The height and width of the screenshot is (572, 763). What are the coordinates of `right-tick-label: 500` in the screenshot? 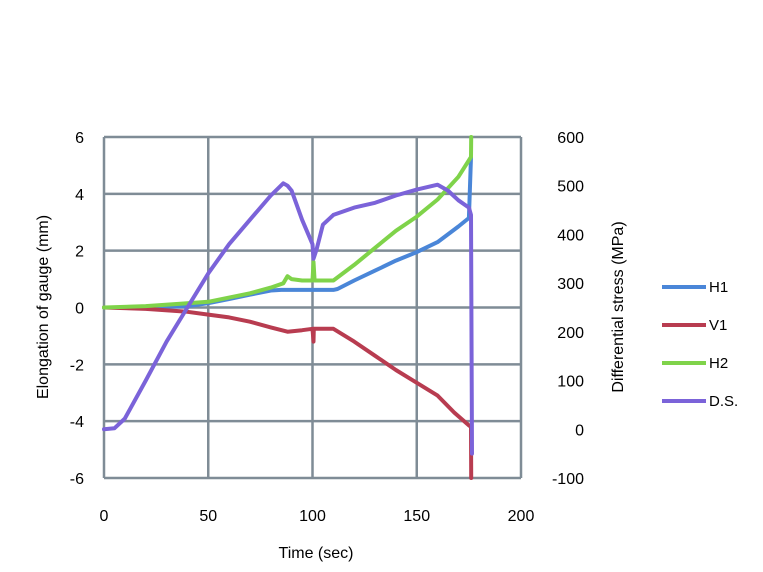 It's located at (570, 187).